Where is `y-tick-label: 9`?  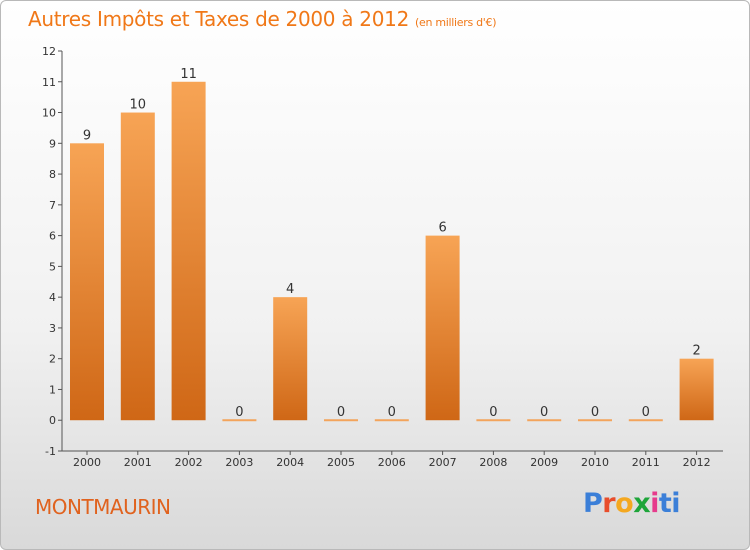 y-tick-label: 9 is located at coordinates (52, 143).